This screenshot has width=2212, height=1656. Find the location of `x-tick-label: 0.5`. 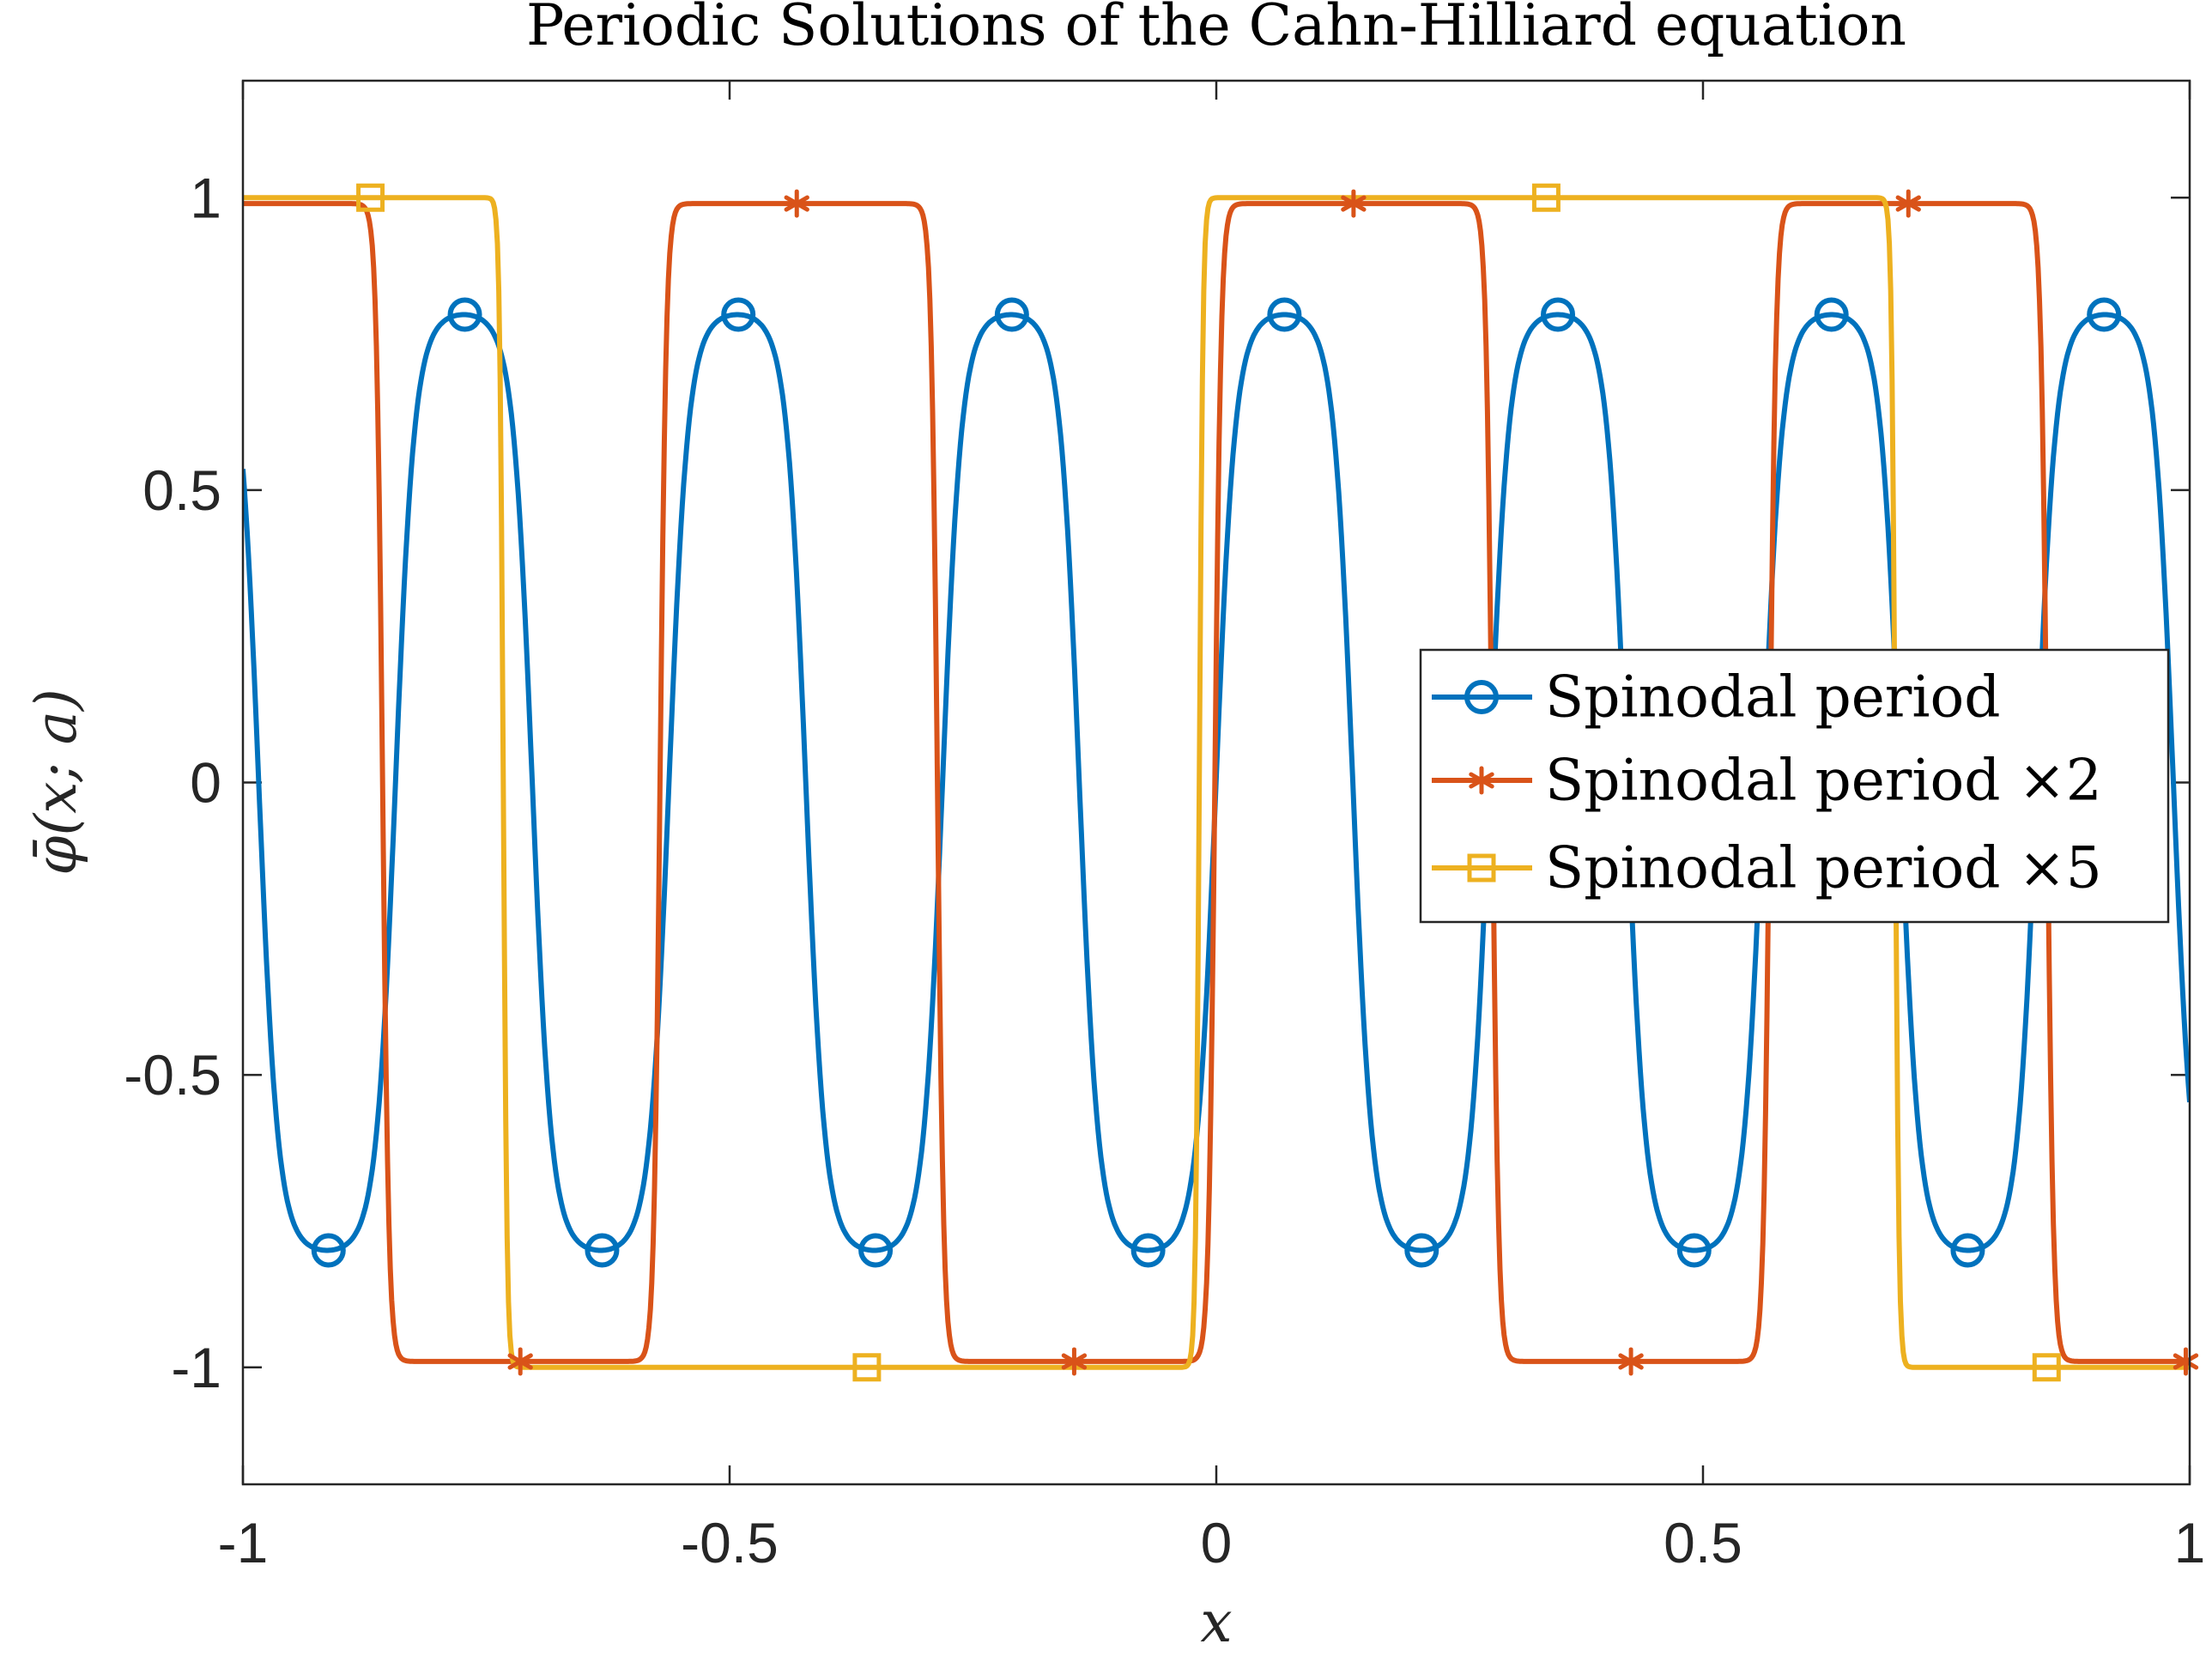

x-tick-label: 0.5 is located at coordinates (1703, 1542).